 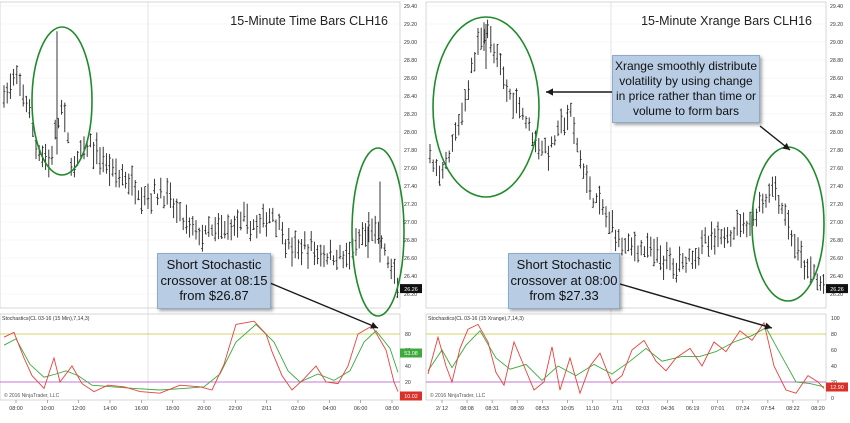 I want to click on panel-1-stoch-value-label: 12.90, so click(x=837, y=388).